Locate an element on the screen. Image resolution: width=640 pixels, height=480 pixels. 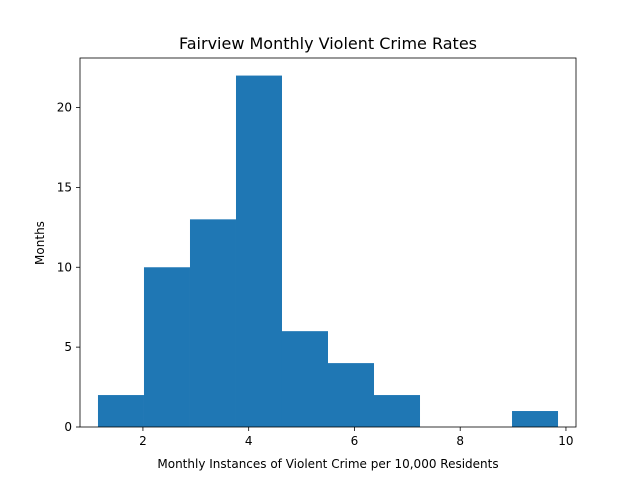
y-axis-label: Months is located at coordinates (40, 243).